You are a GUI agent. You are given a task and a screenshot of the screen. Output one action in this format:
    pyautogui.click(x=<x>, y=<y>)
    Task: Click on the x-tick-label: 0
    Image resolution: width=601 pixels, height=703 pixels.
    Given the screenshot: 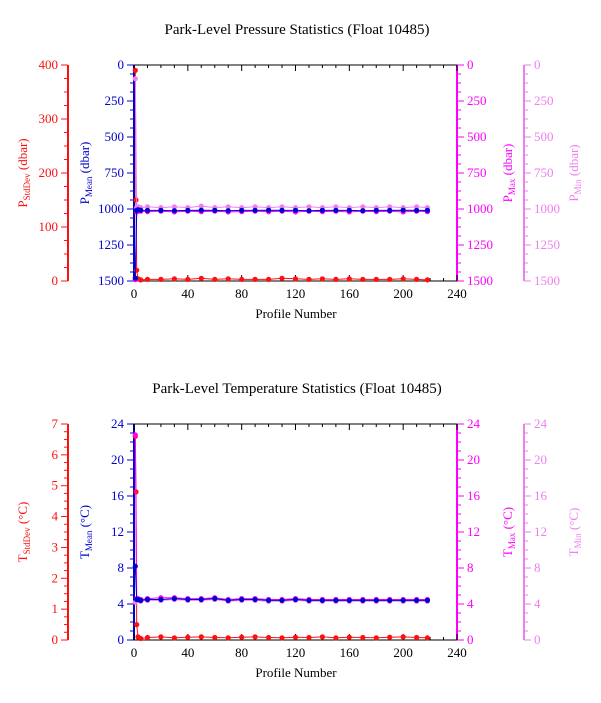 What is the action you would take?
    pyautogui.click(x=134, y=293)
    